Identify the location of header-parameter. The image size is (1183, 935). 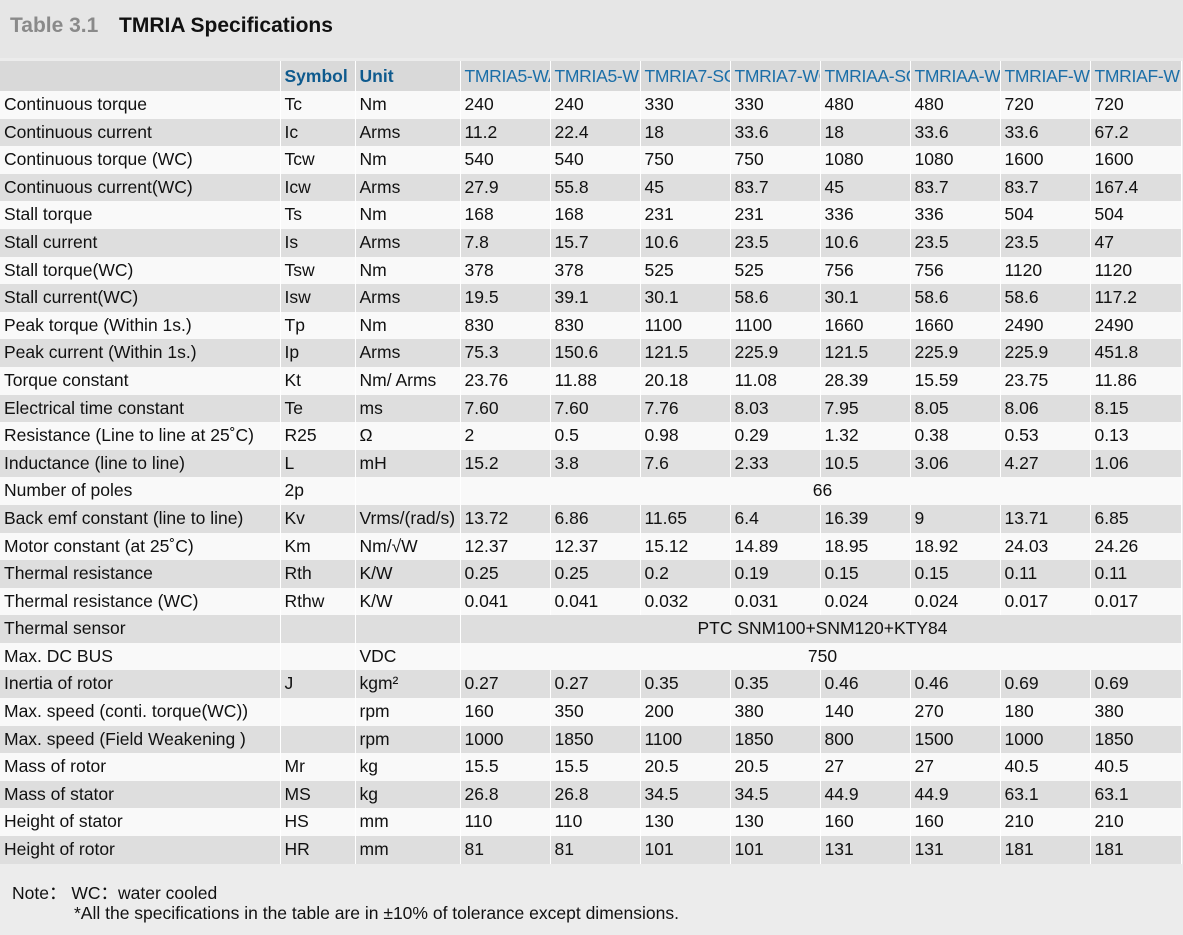
(140, 76).